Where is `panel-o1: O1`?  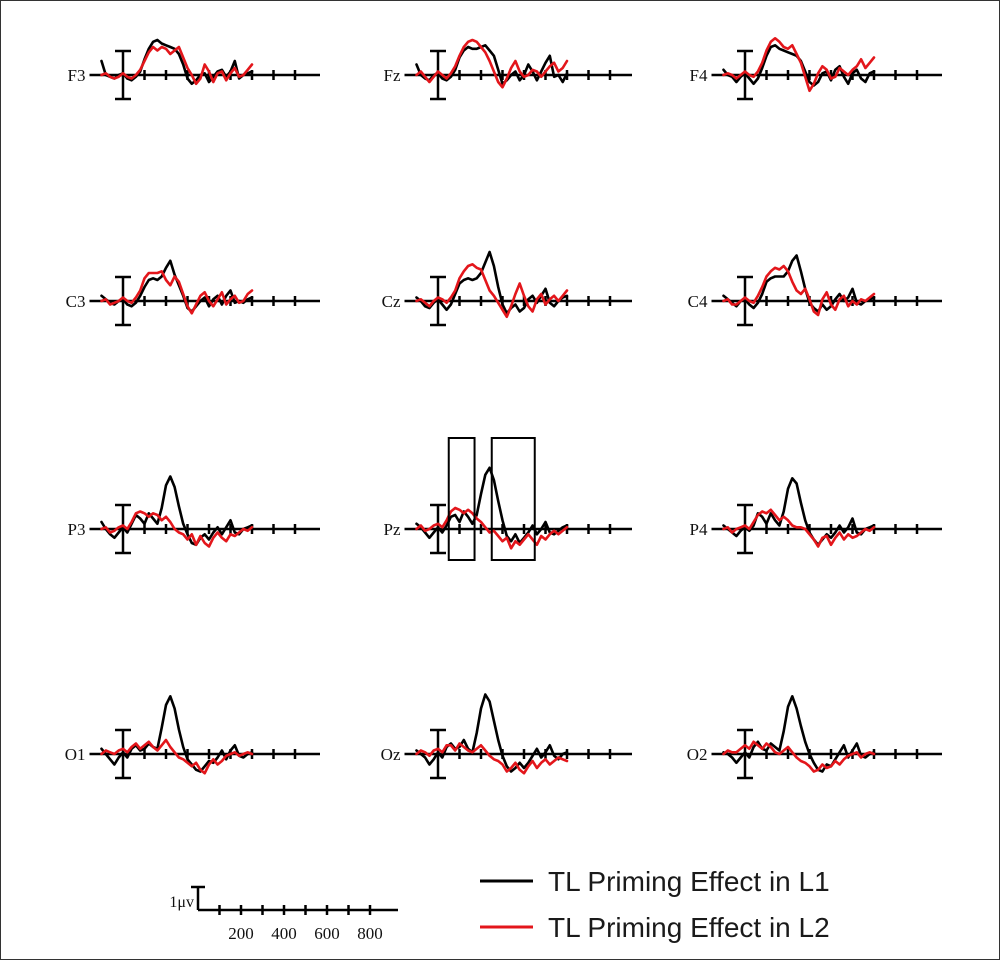
panel-o1: O1 is located at coordinates (192, 737).